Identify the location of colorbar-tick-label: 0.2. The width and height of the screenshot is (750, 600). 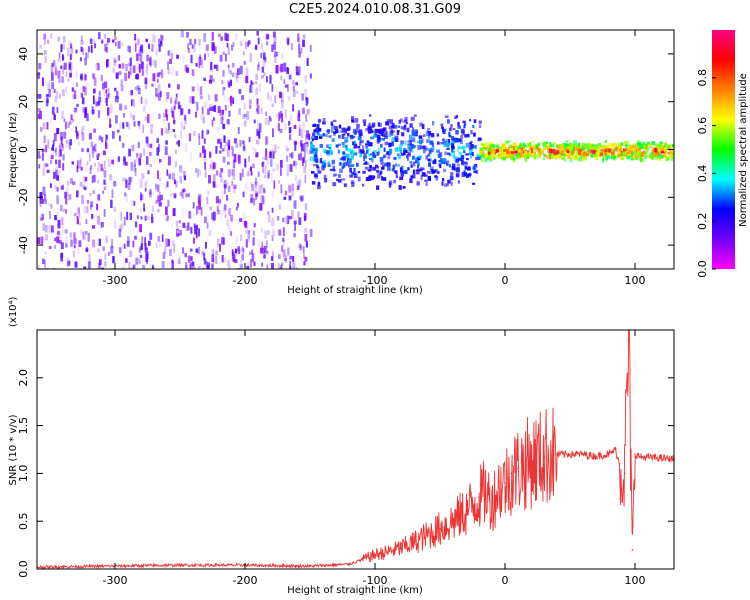
(702, 221).